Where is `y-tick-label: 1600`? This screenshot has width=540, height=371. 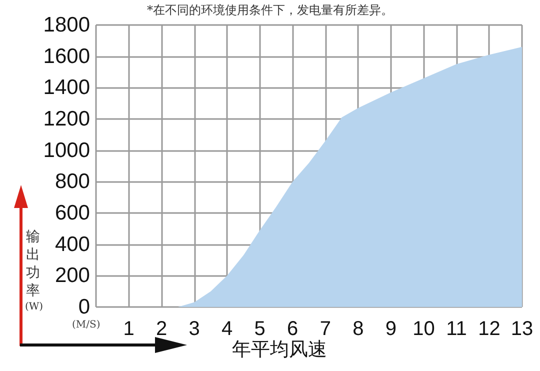 y-tick-label: 1600 is located at coordinates (66, 56).